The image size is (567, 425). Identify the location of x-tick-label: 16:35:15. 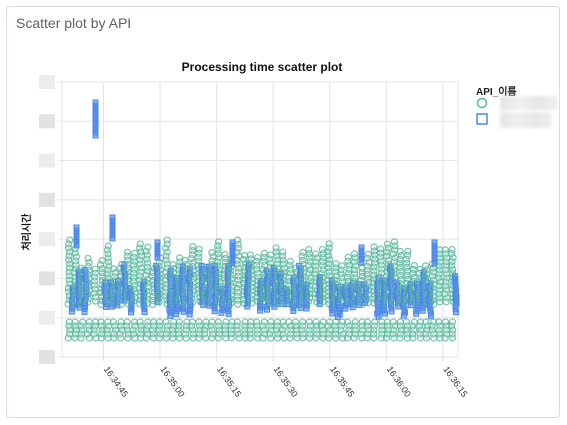
(229, 381).